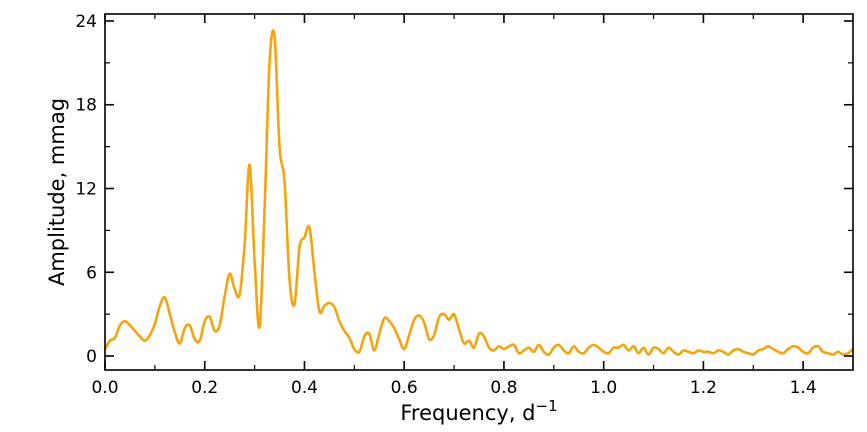  Describe the element at coordinates (204, 388) in the screenshot. I see `x-tick-label: 0.2` at that location.